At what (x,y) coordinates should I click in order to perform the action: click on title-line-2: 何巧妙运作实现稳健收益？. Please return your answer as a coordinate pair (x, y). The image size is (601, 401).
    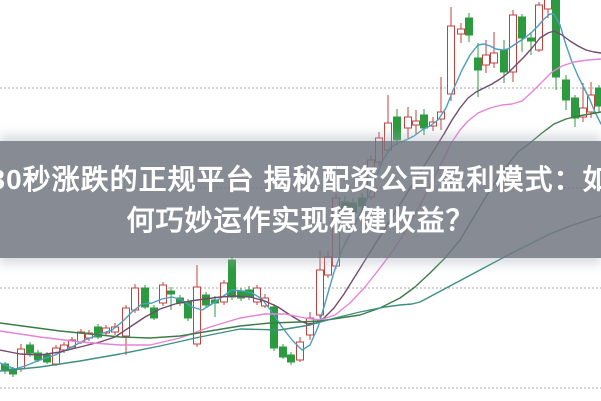
    Looking at the image, I should click on (300, 220).